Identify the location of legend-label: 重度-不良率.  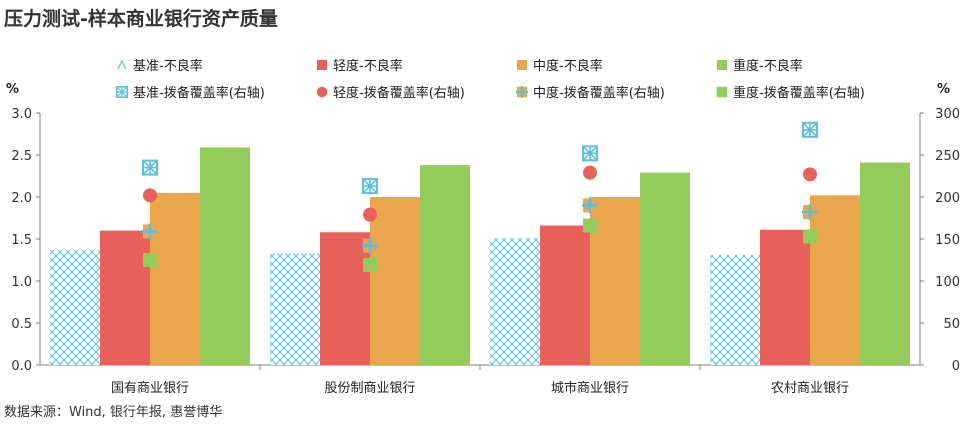
(768, 66).